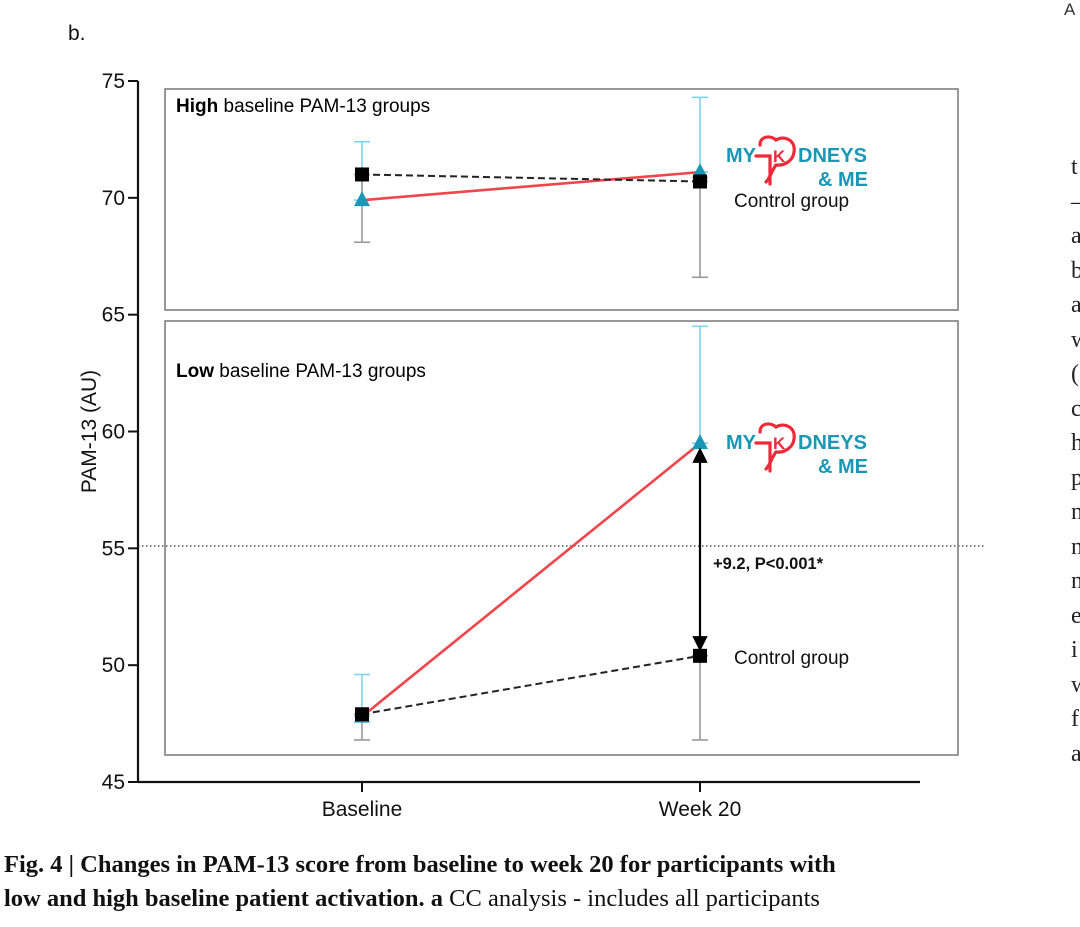 The height and width of the screenshot is (927, 1080). I want to click on right-column-letter: p, so click(1075, 477).